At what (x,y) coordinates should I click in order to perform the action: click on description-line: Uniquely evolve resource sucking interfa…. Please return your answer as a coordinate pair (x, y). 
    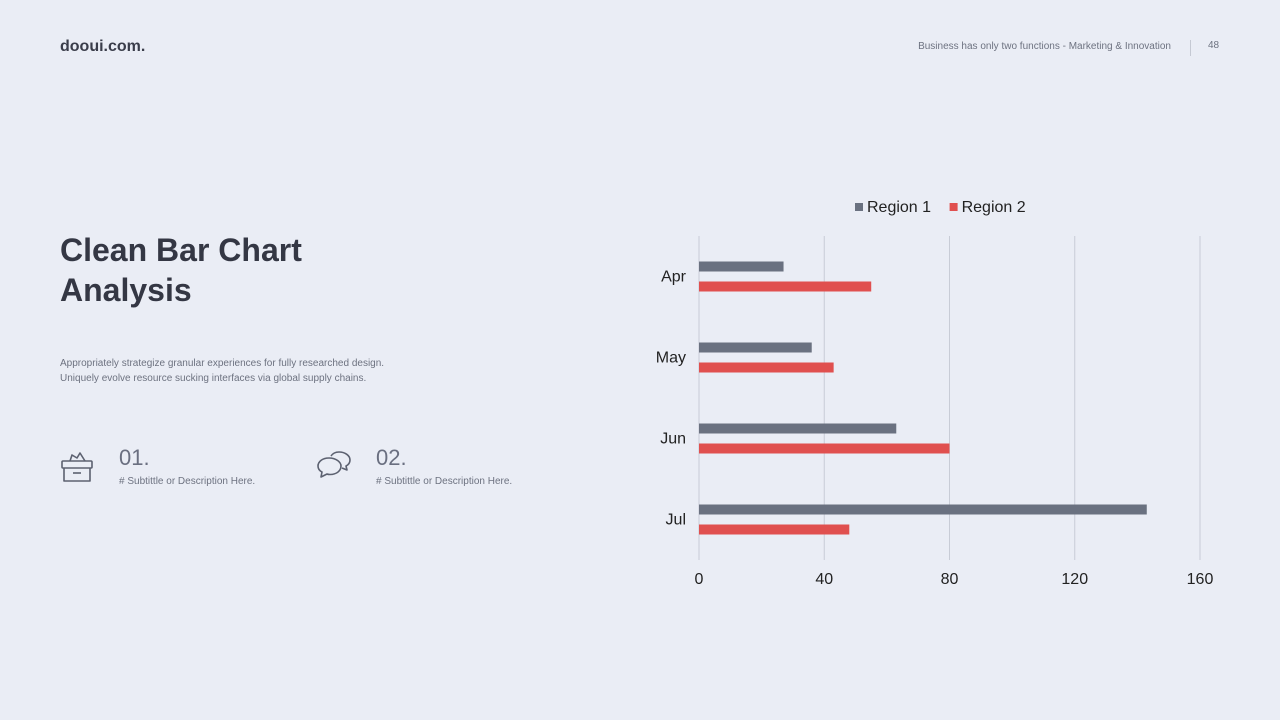
    Looking at the image, I should click on (213, 378).